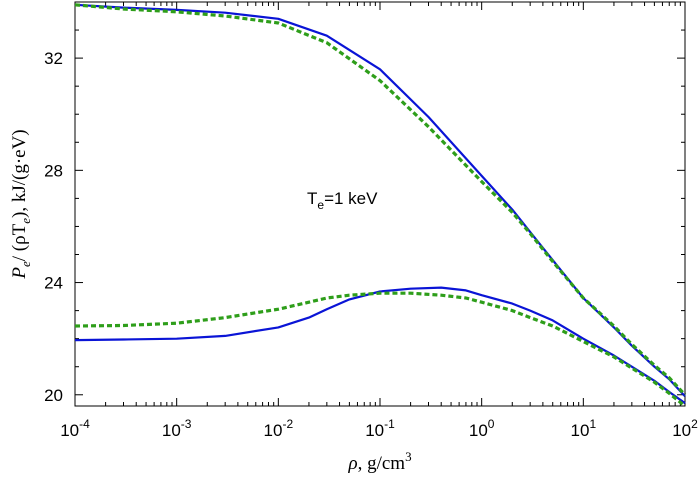 The image size is (700, 477). What do you see at coordinates (53, 170) in the screenshot?
I see `y-tick-label: 28` at bounding box center [53, 170].